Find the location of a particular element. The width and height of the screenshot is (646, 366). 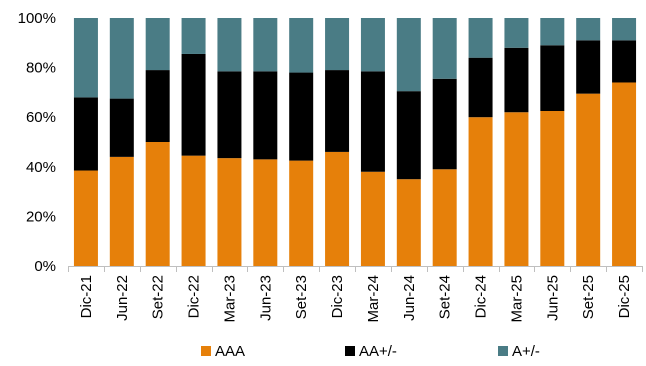

x-tick-label: Set-22 is located at coordinates (158, 297).